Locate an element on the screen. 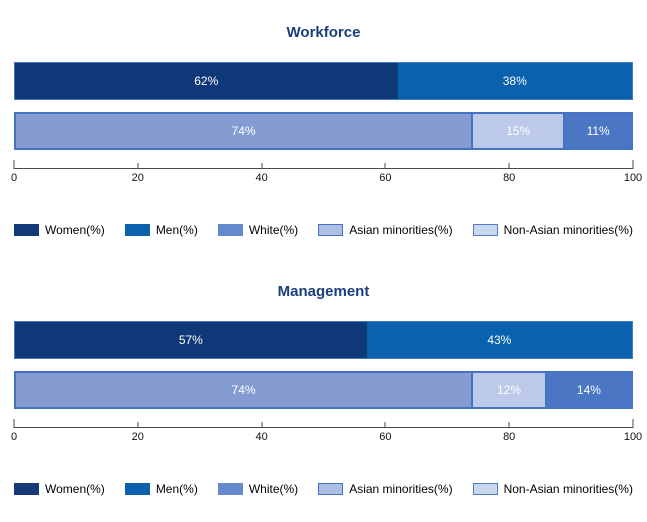 This screenshot has width=647, height=522. bar-value-label: 12% is located at coordinates (508, 390).